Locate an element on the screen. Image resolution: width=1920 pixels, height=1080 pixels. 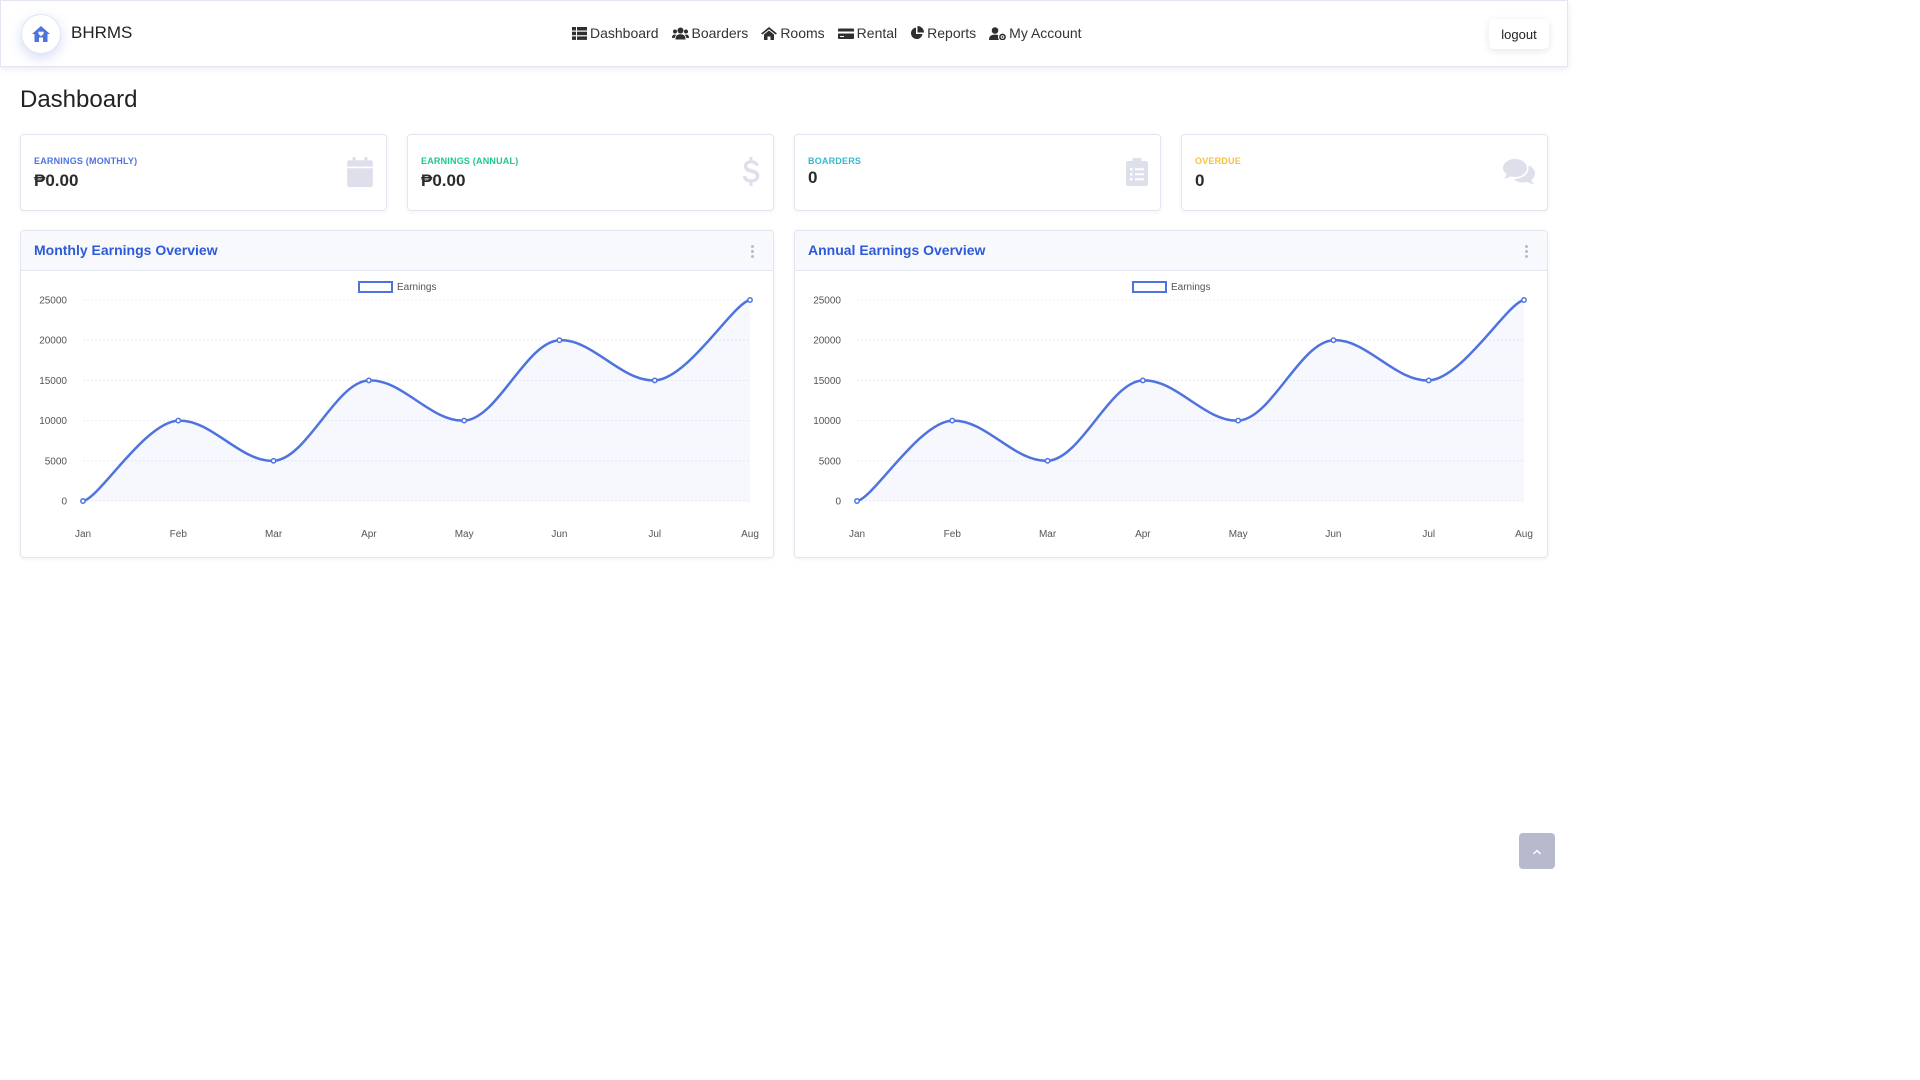
stat-card-earnings-monthly: Earnings (Monthly) ₱0.00 is located at coordinates (203, 172).